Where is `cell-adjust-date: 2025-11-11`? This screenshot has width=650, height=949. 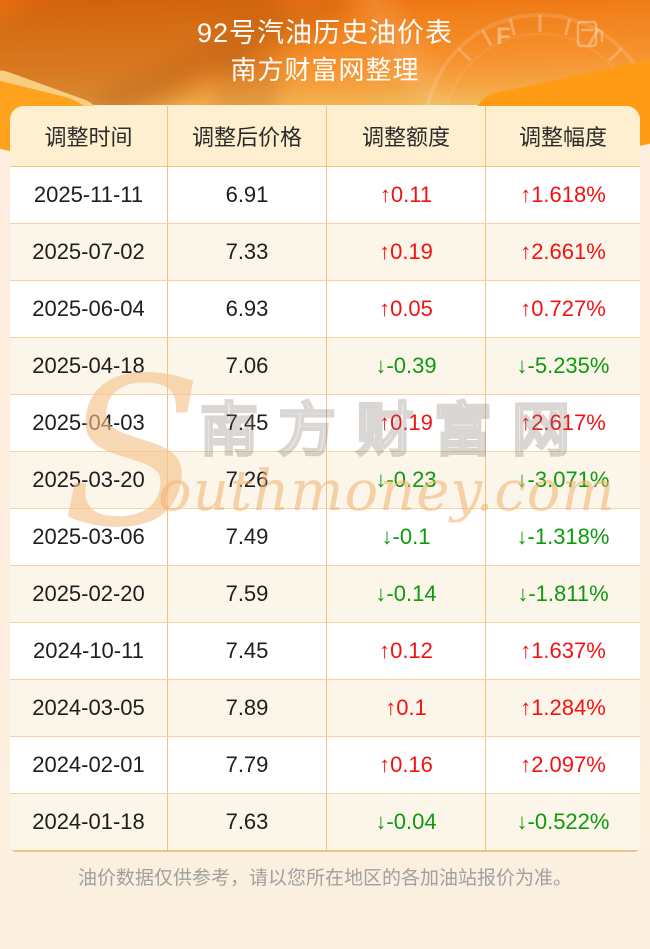 cell-adjust-date: 2025-11-11 is located at coordinates (89, 195).